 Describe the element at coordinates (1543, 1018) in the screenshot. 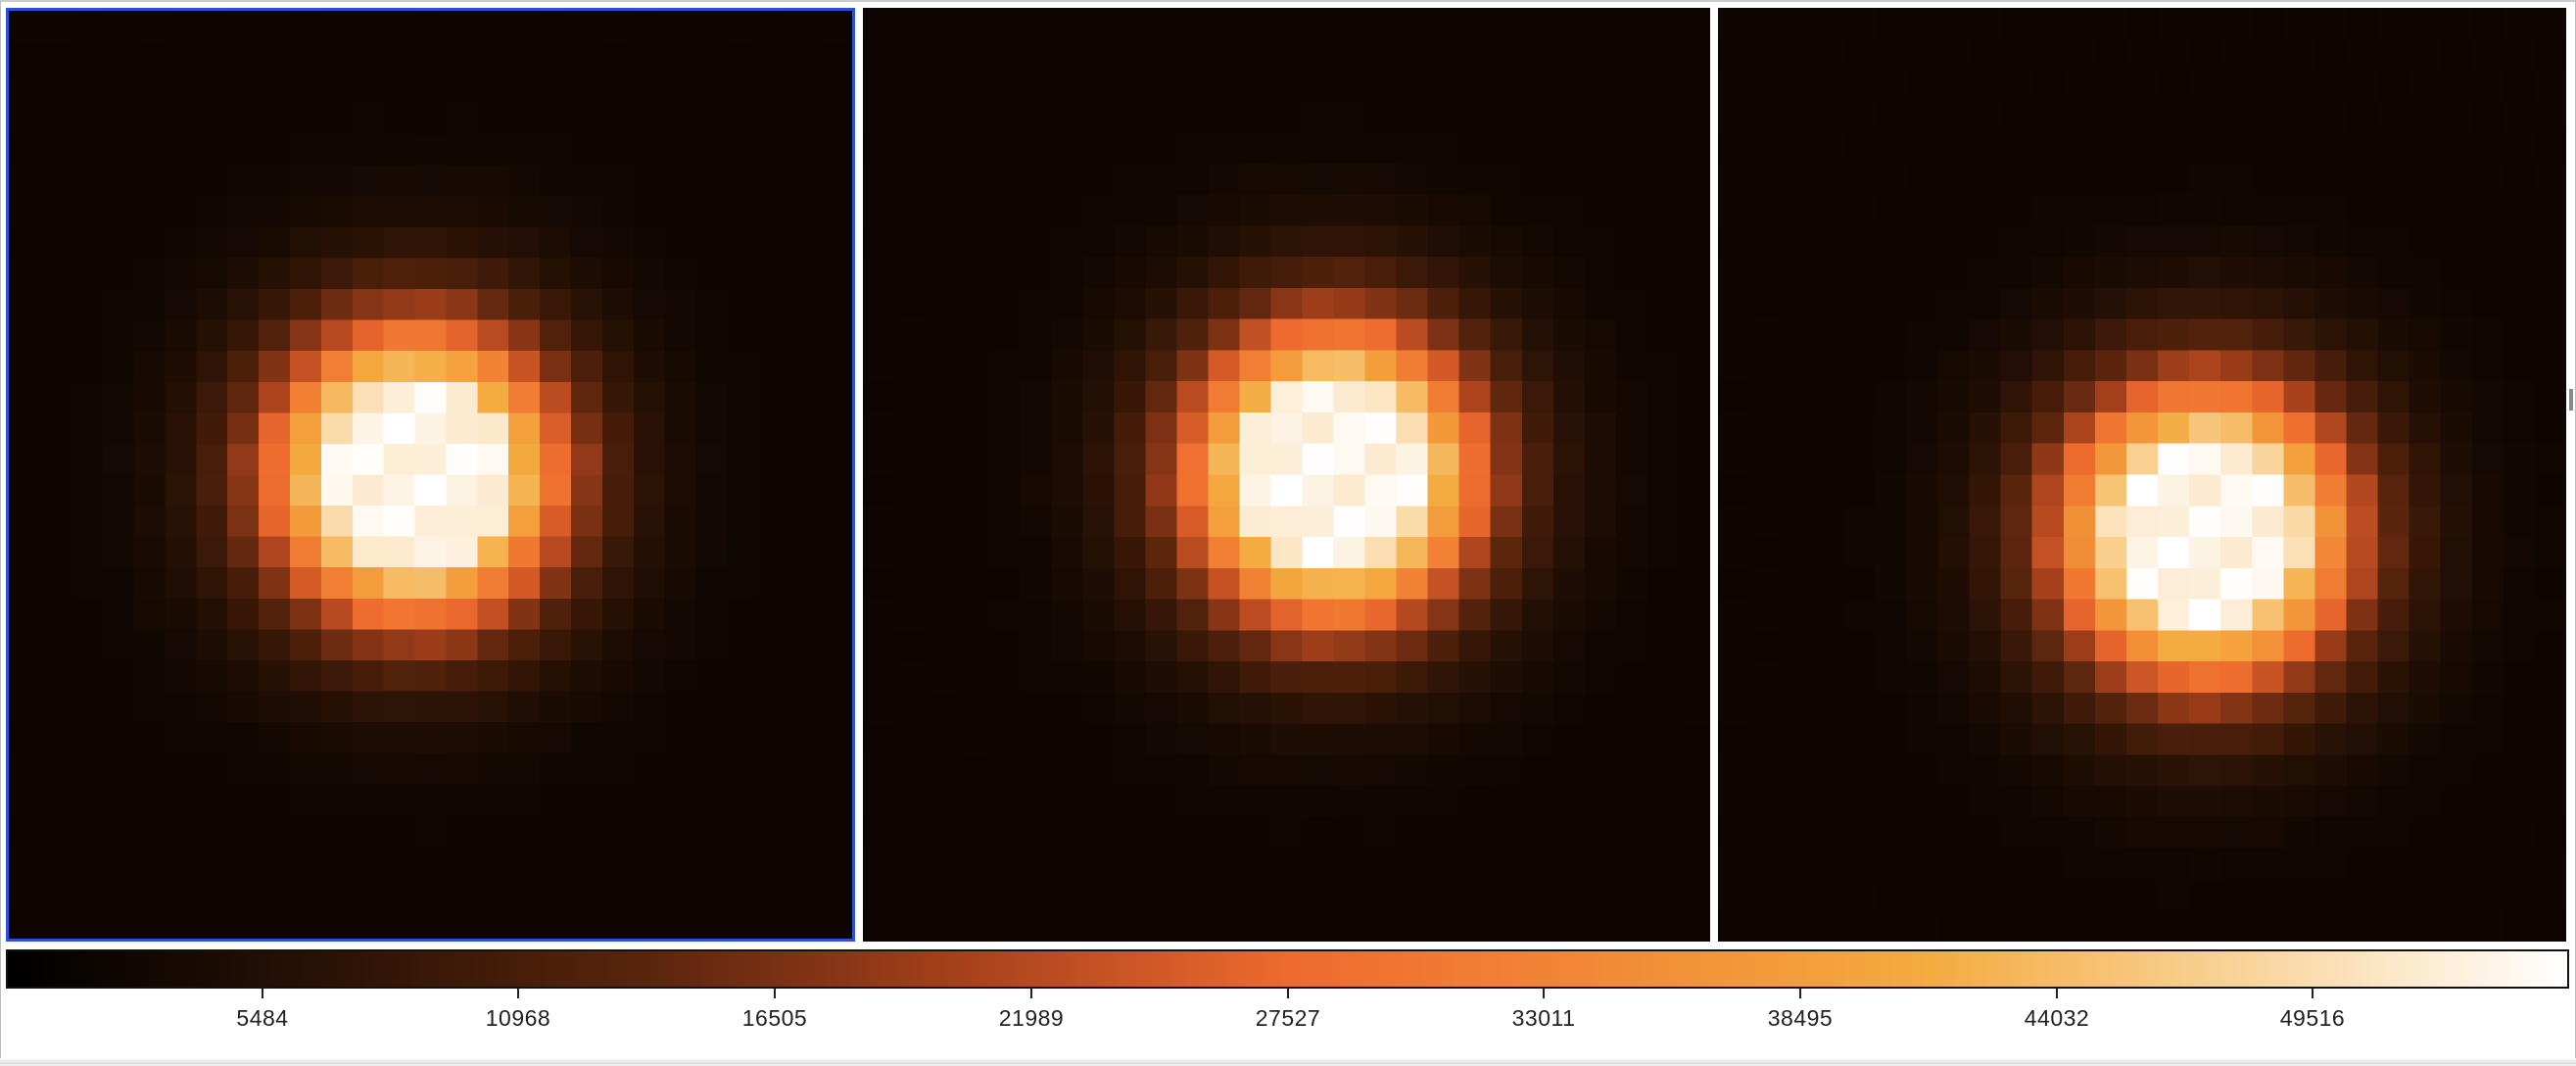

I see `colorbar-tick-label: 33011` at that location.